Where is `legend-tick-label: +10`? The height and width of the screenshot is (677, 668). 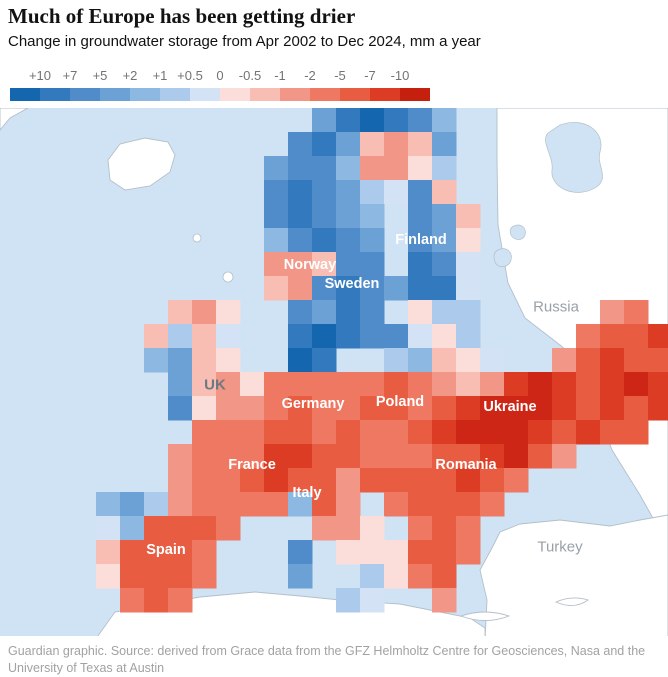
legend-tick-label: +10 is located at coordinates (40, 75).